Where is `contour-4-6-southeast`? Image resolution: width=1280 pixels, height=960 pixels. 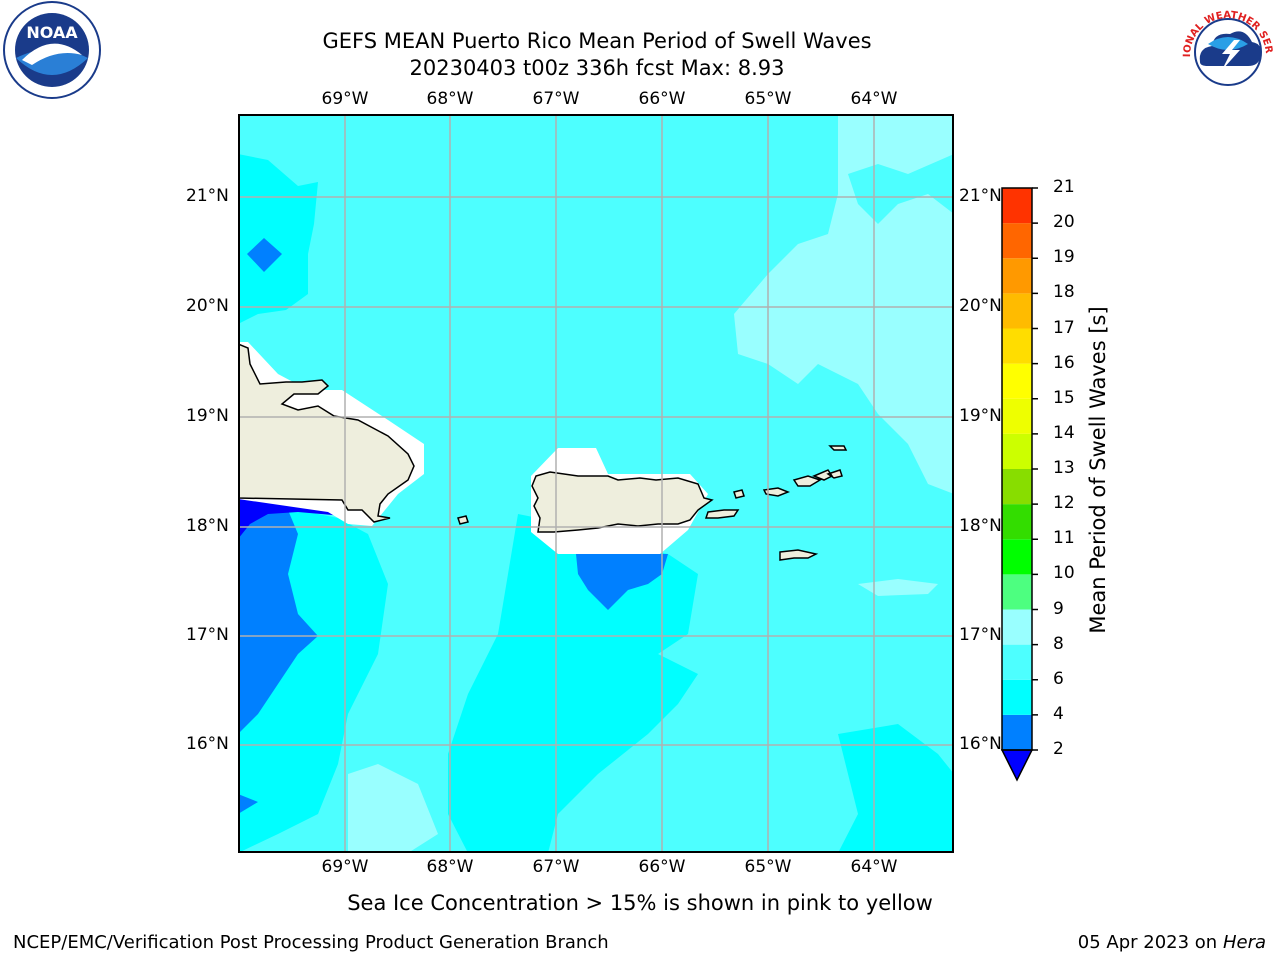
contour-4-6-southeast is located at coordinates (896, 788).